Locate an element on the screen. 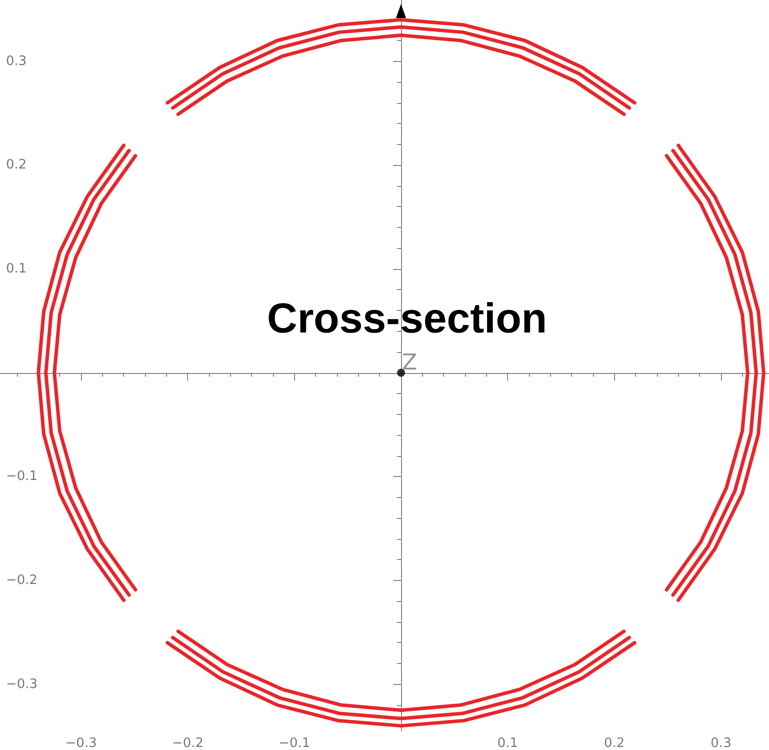  y-tick-label: 0.1 is located at coordinates (16, 268).